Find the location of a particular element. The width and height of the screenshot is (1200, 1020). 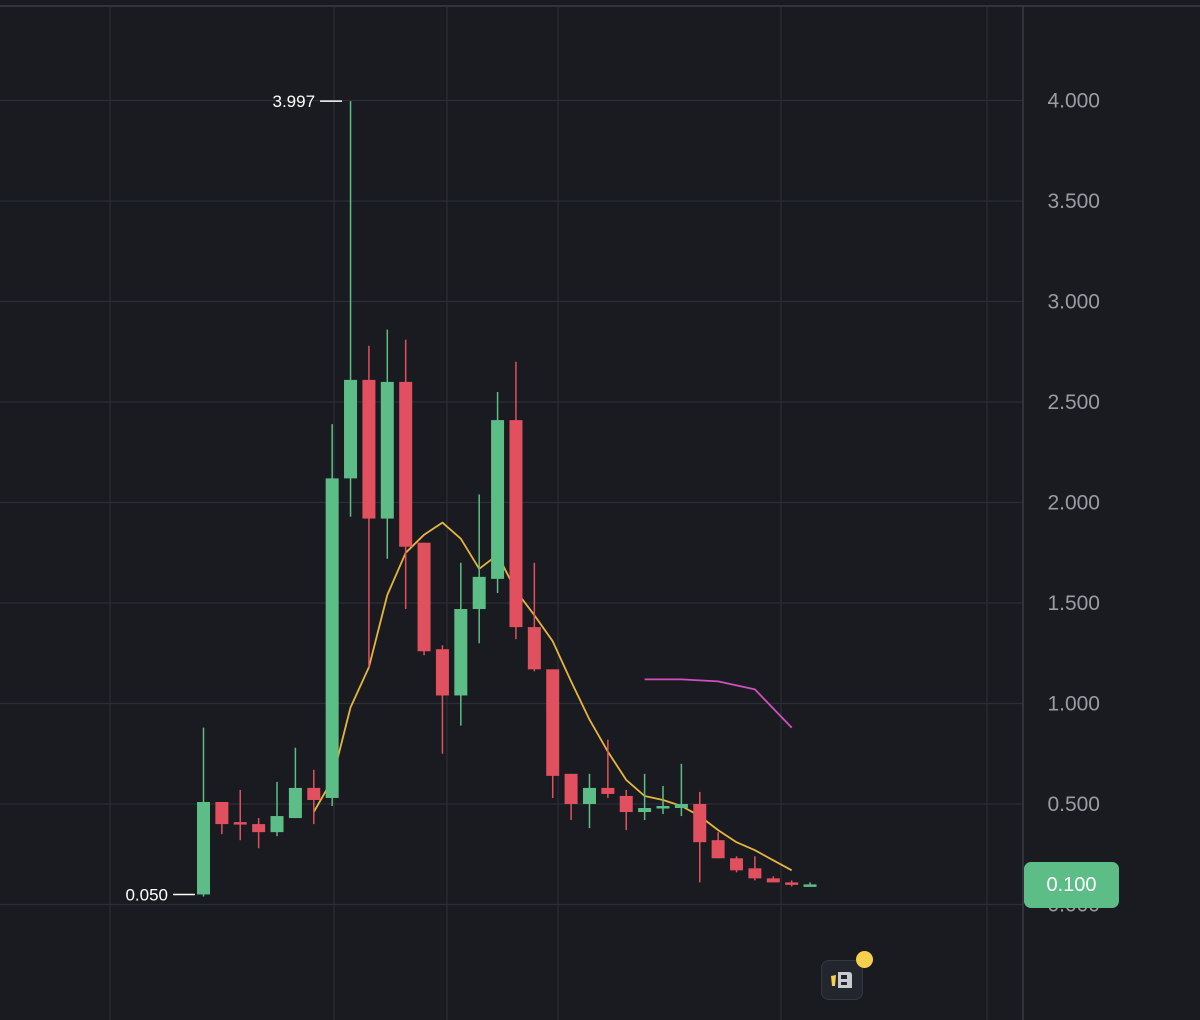

tradingview-logo-icon is located at coordinates (841, 980).